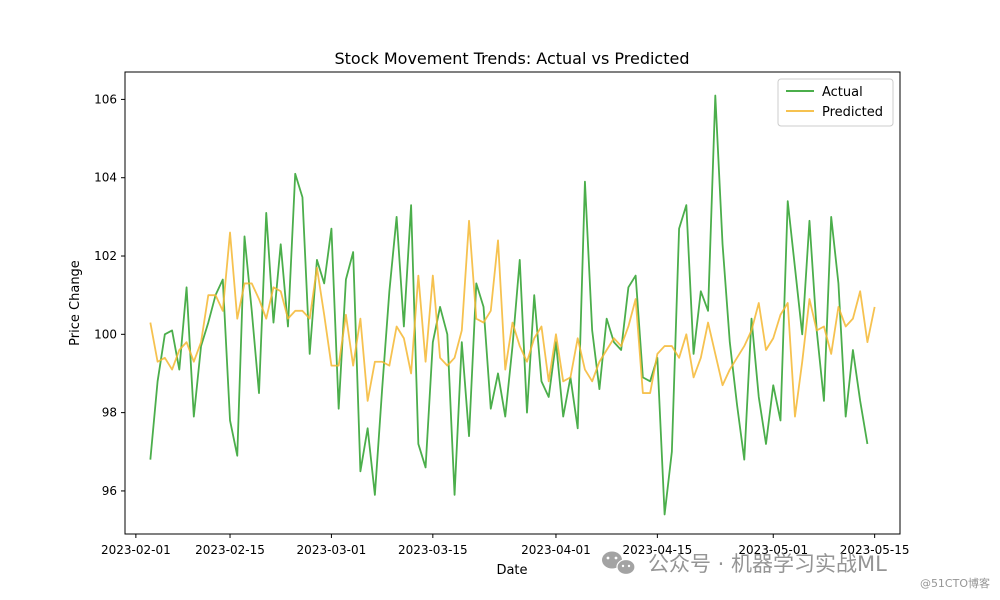 This screenshot has height=600, width=1000. What do you see at coordinates (105, 256) in the screenshot?
I see `y-tick-label: 102` at bounding box center [105, 256].